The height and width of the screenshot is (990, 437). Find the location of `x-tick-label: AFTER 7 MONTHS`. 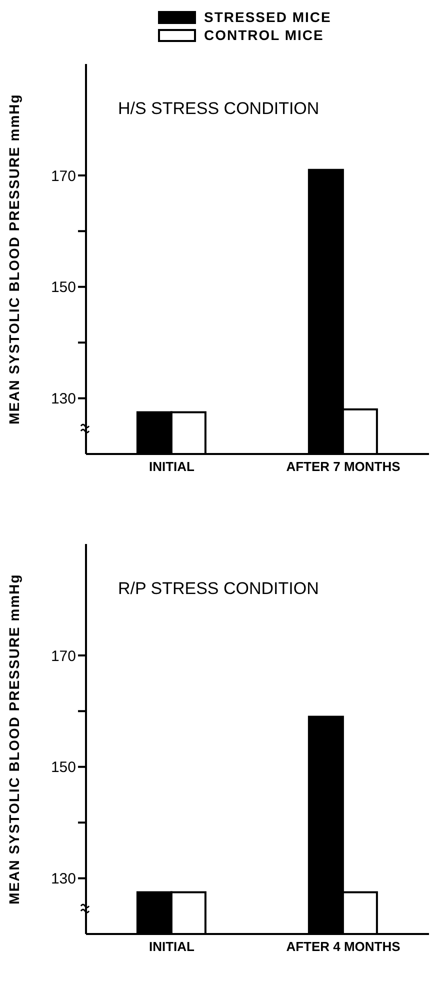

x-tick-label: AFTER 7 MONTHS is located at coordinates (343, 466).